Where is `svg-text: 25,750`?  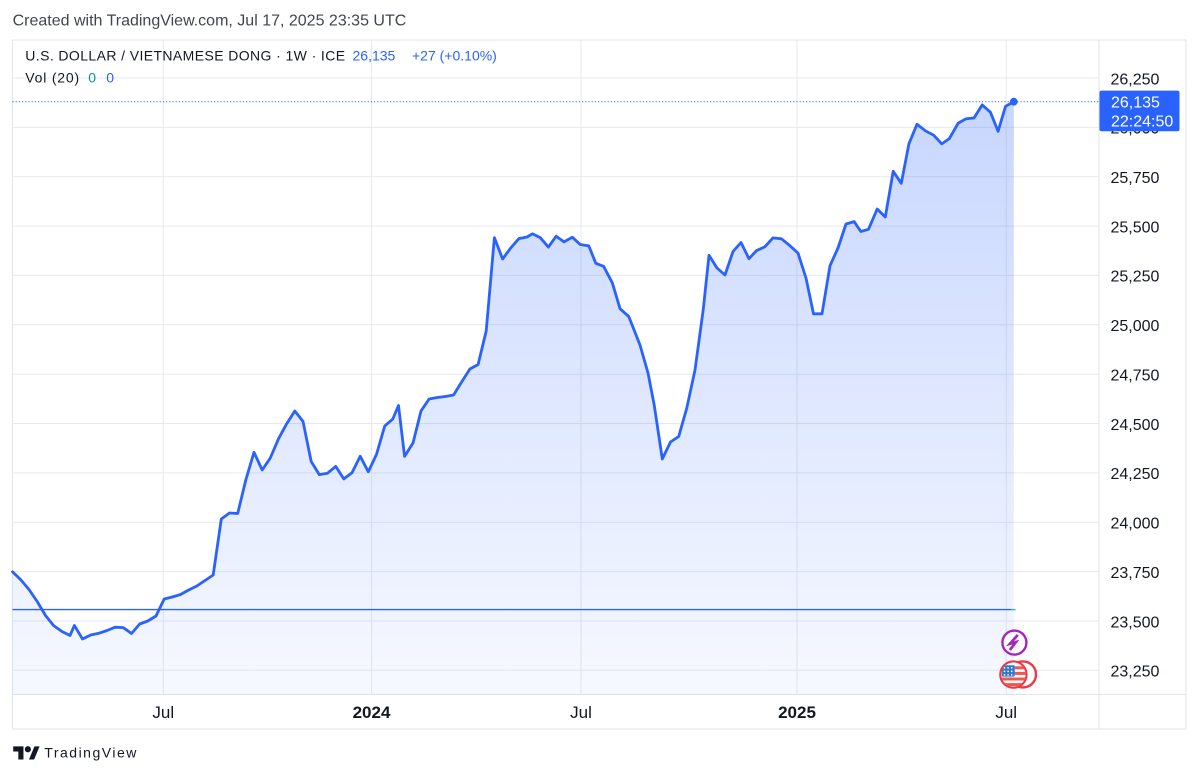
svg-text: 25,750 is located at coordinates (1135, 178).